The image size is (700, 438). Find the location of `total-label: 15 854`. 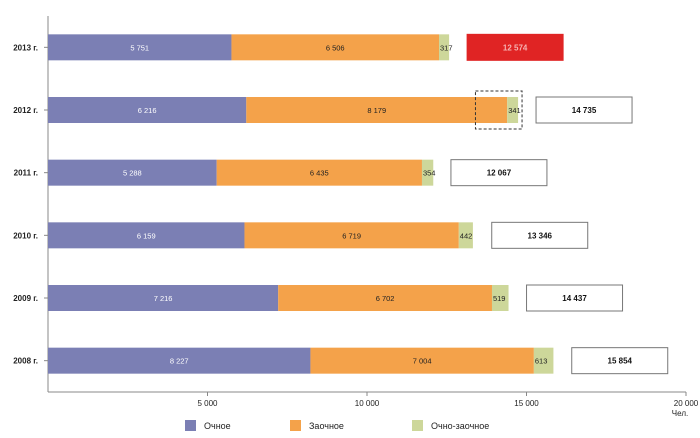

total-label: 15 854 is located at coordinates (620, 361).